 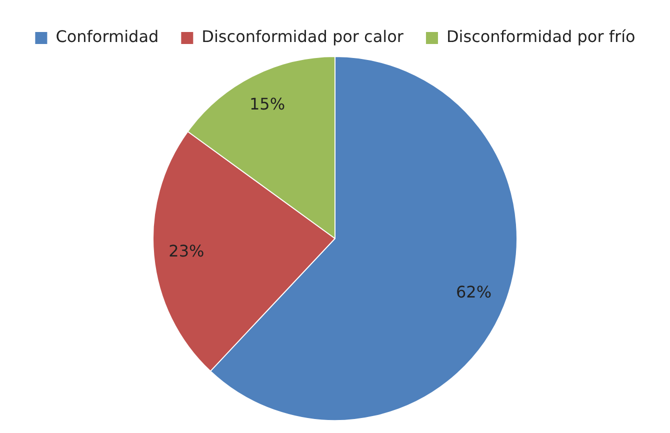 I want to click on legend-label: Disconformidad por frío, so click(x=541, y=36).